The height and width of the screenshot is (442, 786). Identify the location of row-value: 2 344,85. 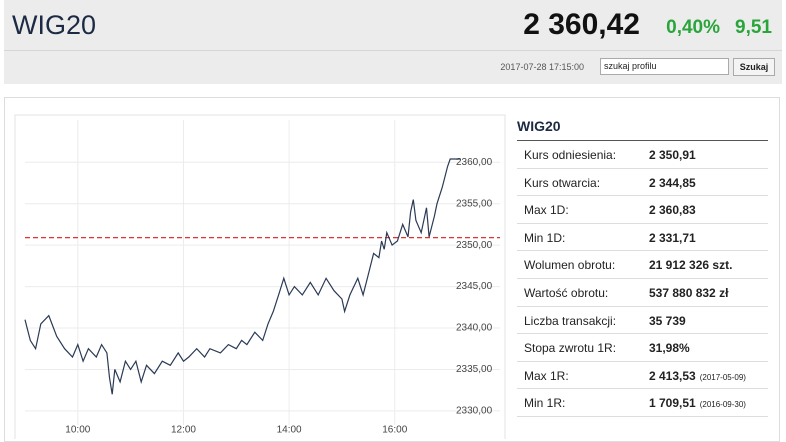
(672, 183).